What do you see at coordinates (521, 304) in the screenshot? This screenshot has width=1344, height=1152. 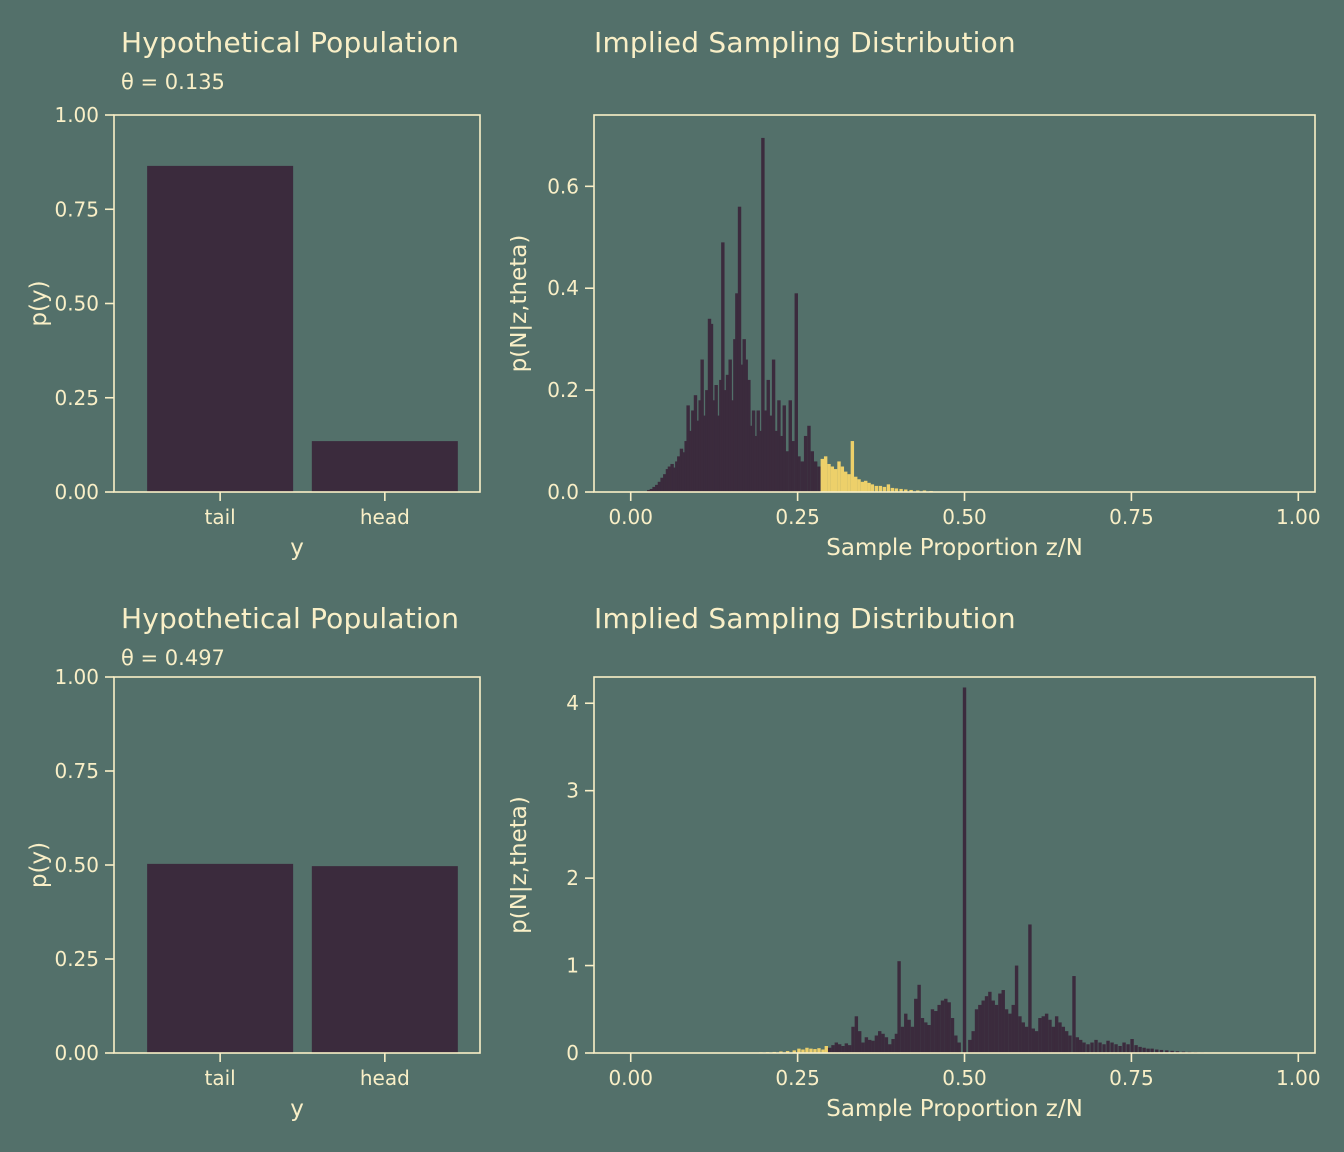 I see `y-axis-title: p(N|z,theta)` at bounding box center [521, 304].